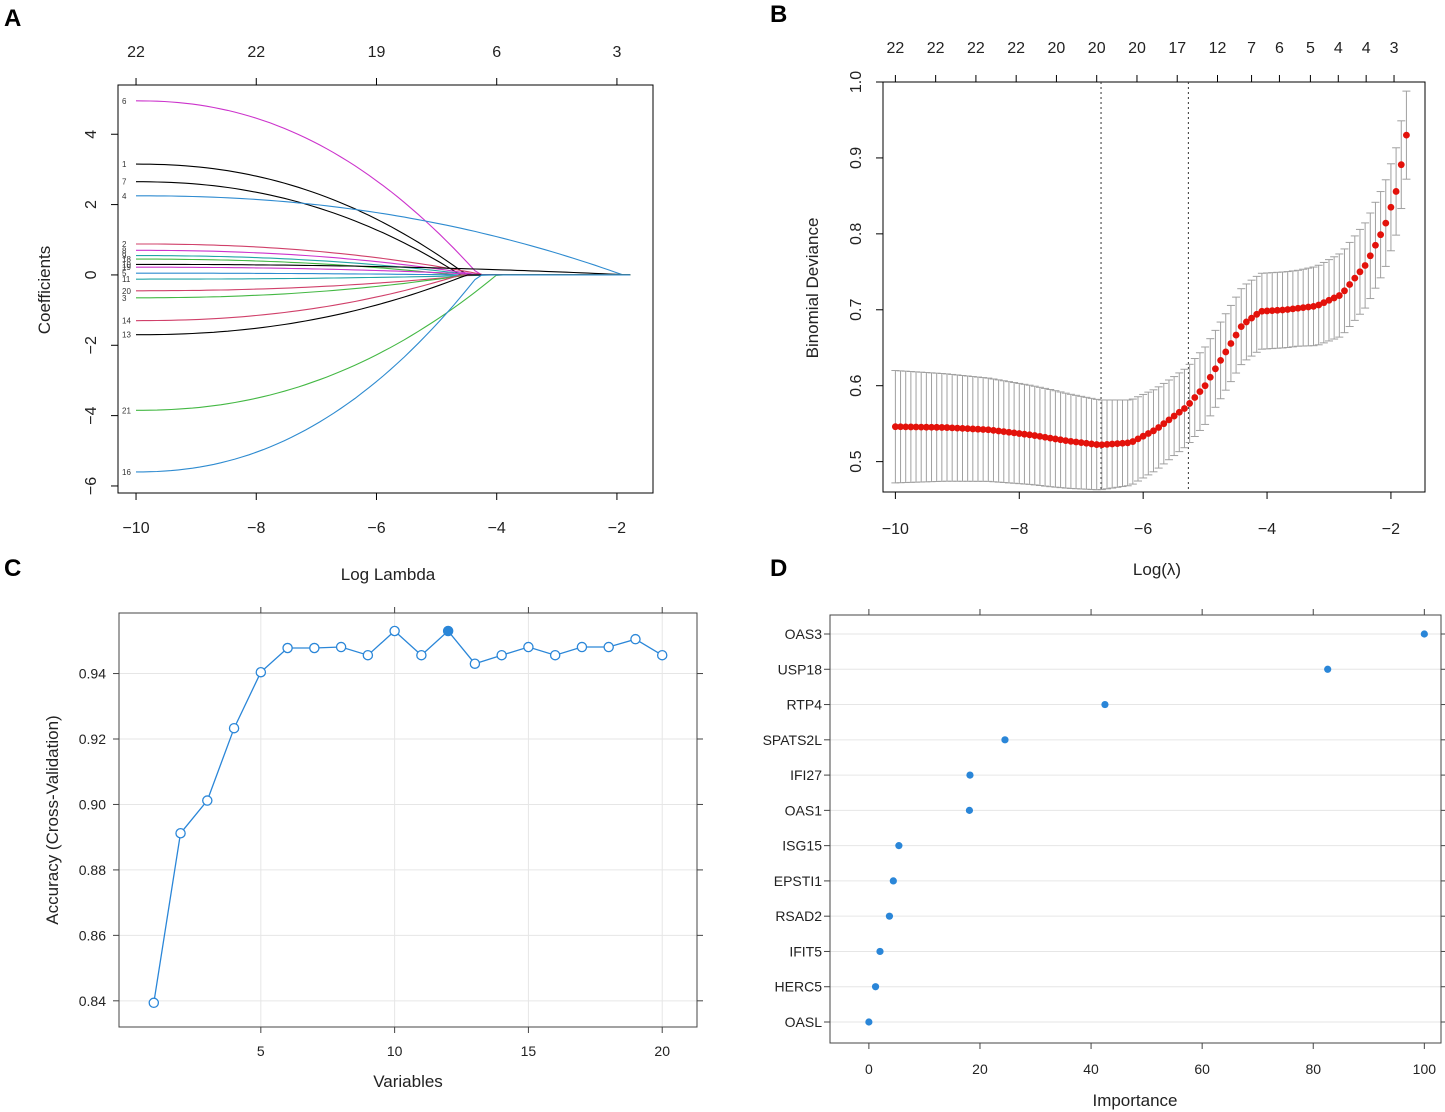  I want to click on panel-c-x-tick-label: 5, so click(261, 1051).